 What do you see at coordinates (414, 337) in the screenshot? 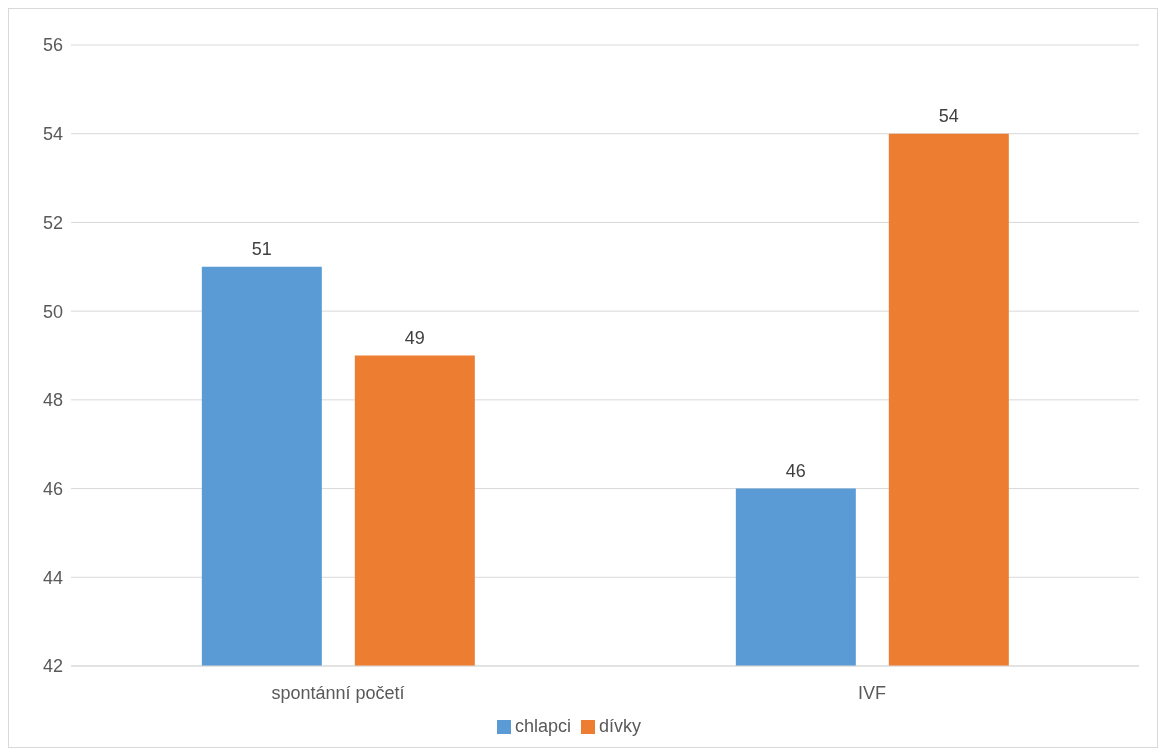
I see `data-label: 49` at bounding box center [414, 337].